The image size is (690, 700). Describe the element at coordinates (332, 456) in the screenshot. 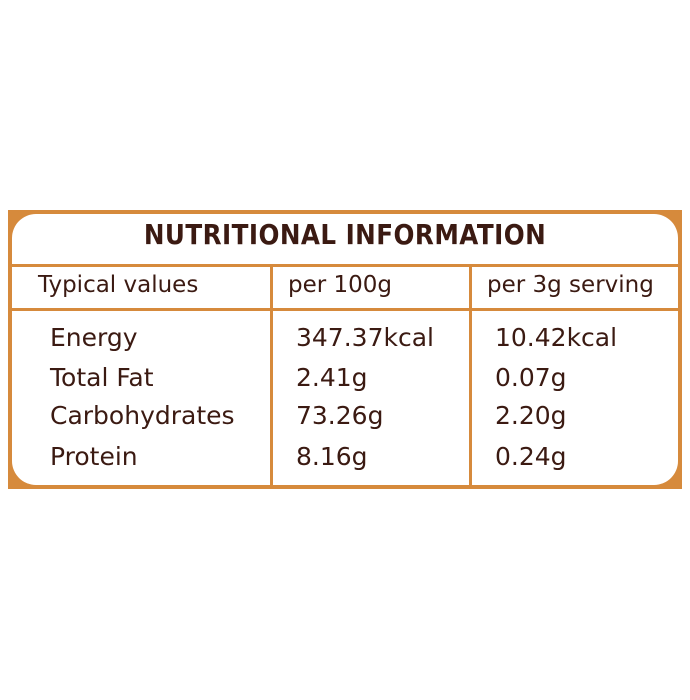

I see `nutrient-value: 8.16g` at that location.